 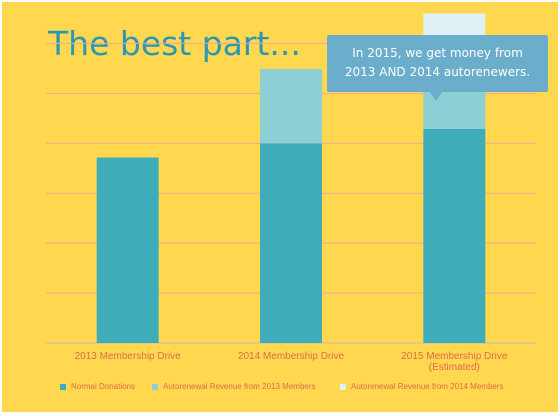 I want to click on x-tick-label: 2015 Membership Drive, so click(x=454, y=356).